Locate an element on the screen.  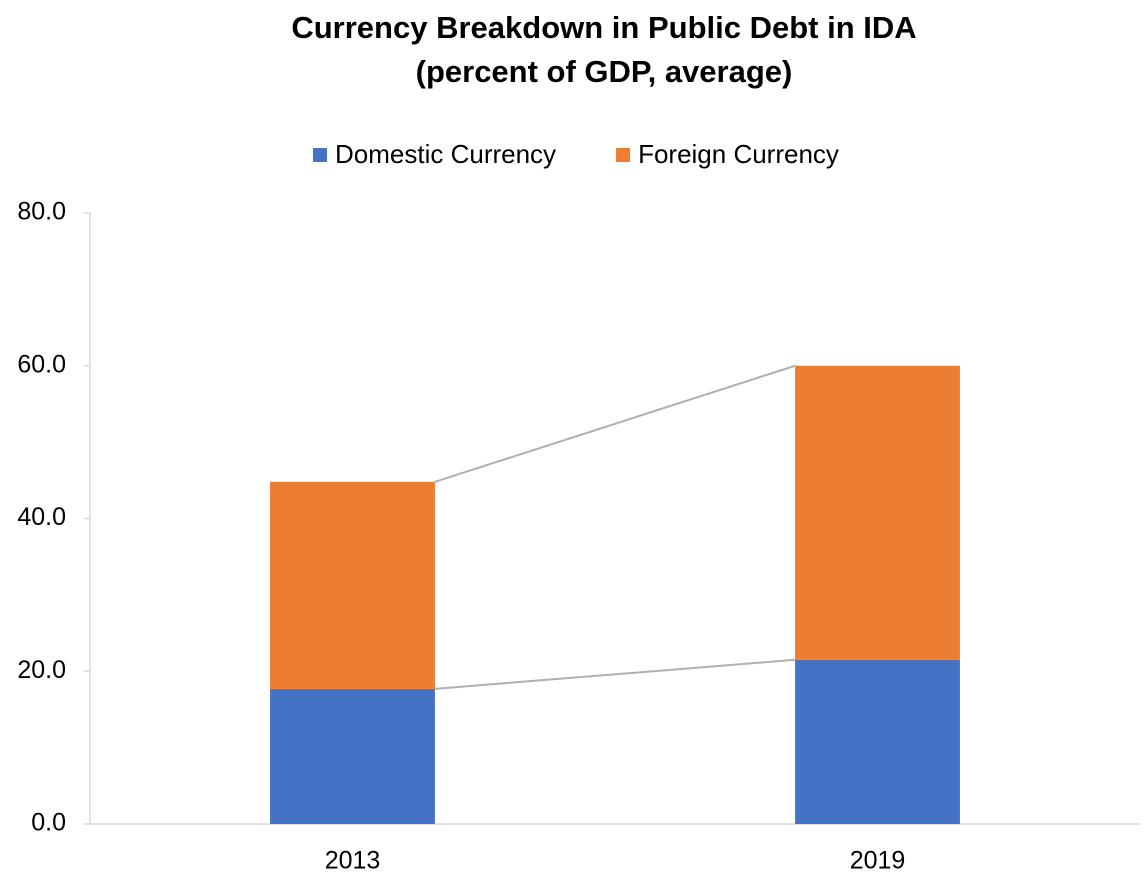
y-tick-label: 40.0 is located at coordinates (41, 517).